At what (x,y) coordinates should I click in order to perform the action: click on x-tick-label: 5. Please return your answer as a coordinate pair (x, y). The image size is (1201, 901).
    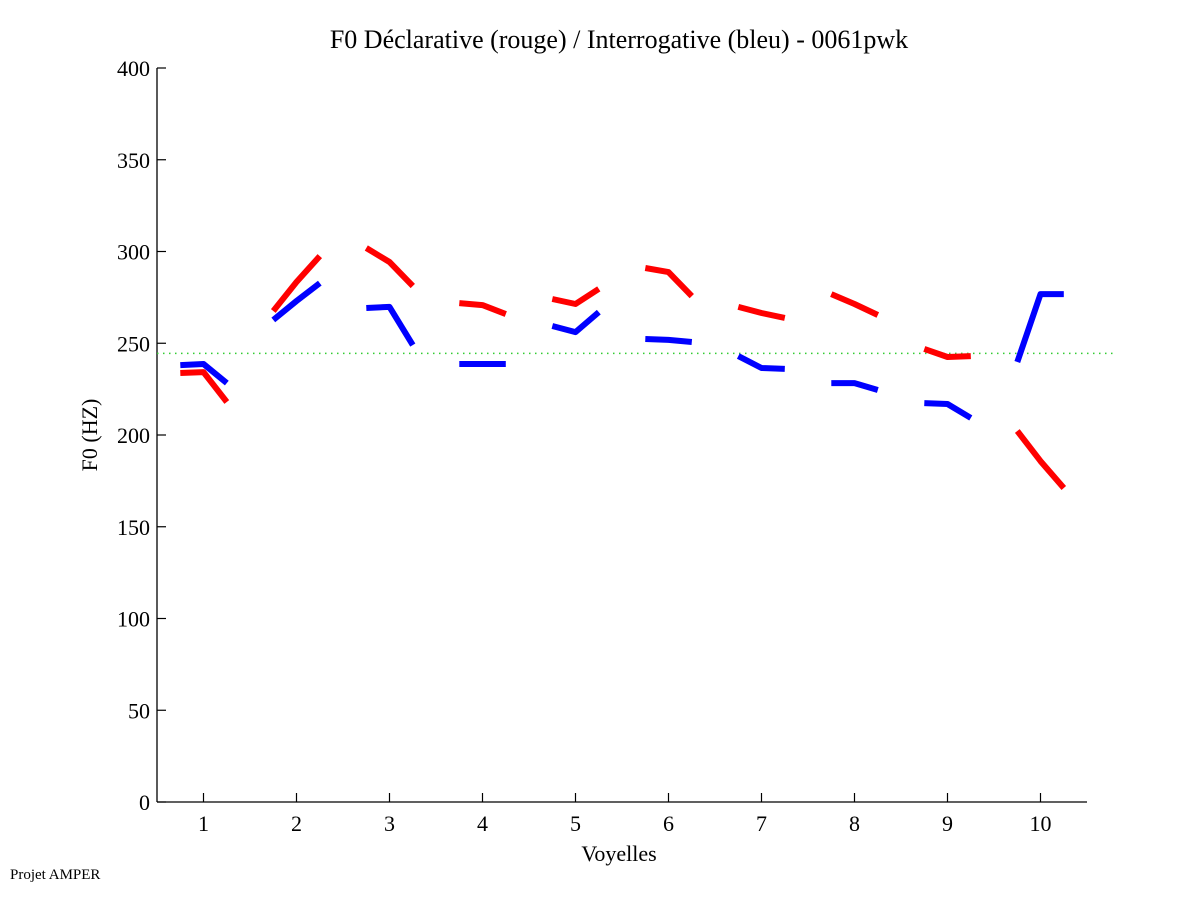
    Looking at the image, I should click on (575, 823).